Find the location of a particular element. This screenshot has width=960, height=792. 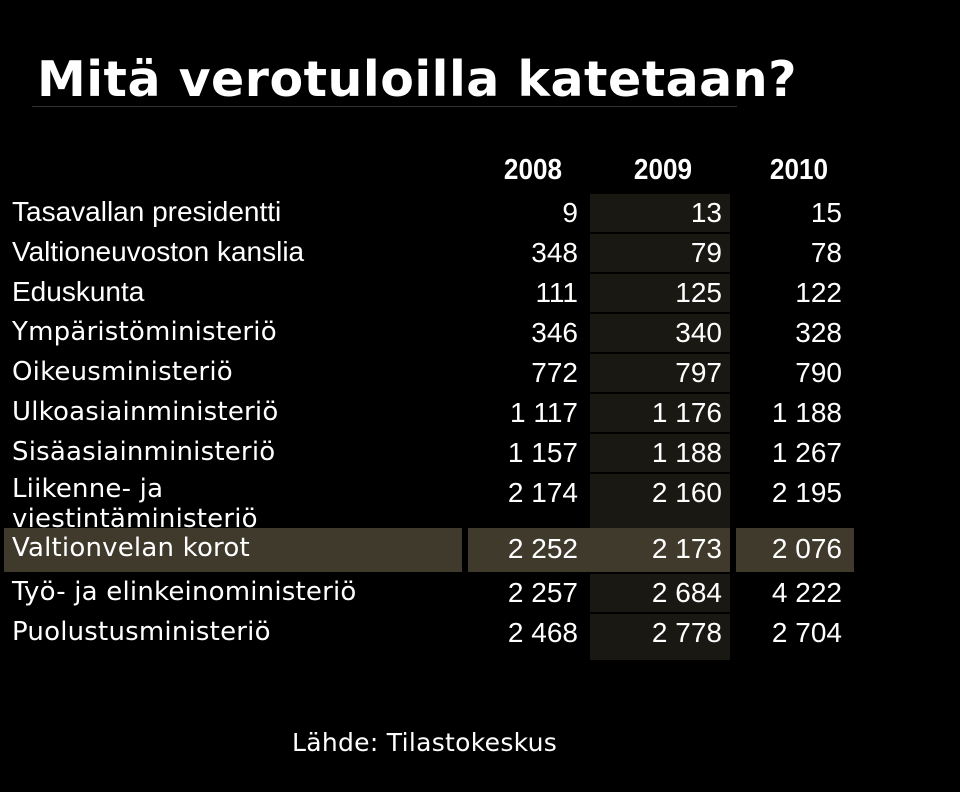

value-2008: 111 is located at coordinates (556, 292).